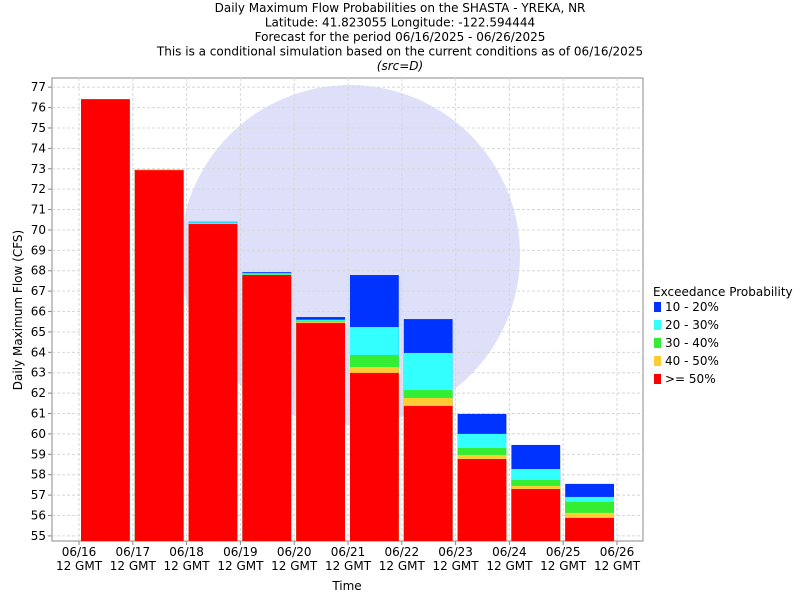  I want to click on y-tick-label: 63, so click(38, 373).